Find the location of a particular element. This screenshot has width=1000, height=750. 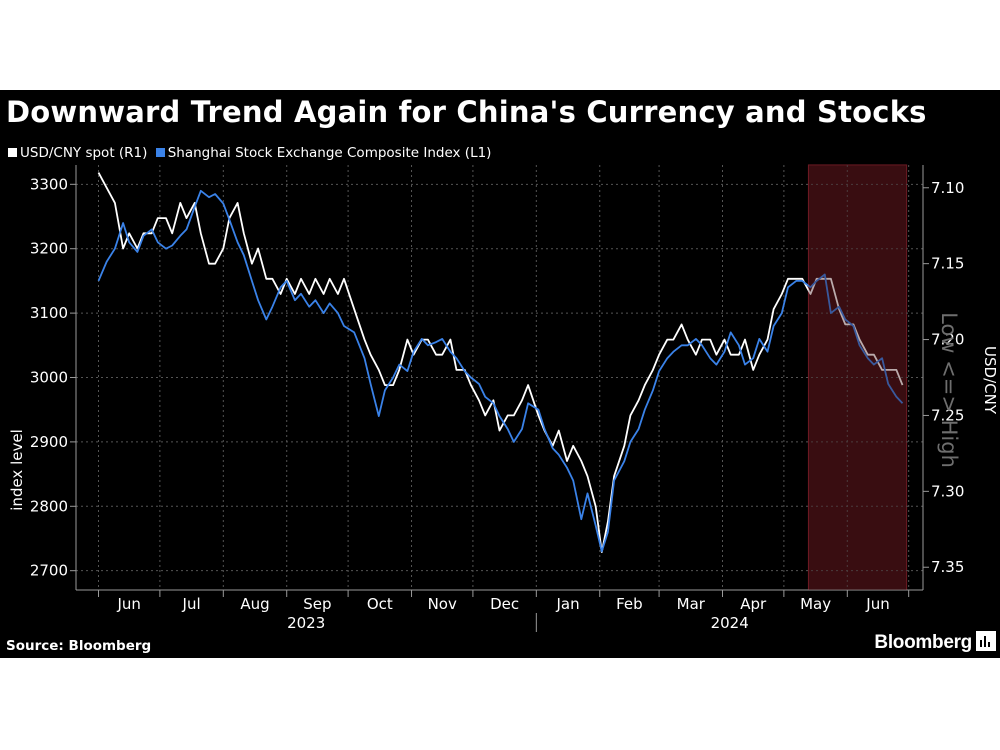

x-tick-label: Mar is located at coordinates (691, 604).